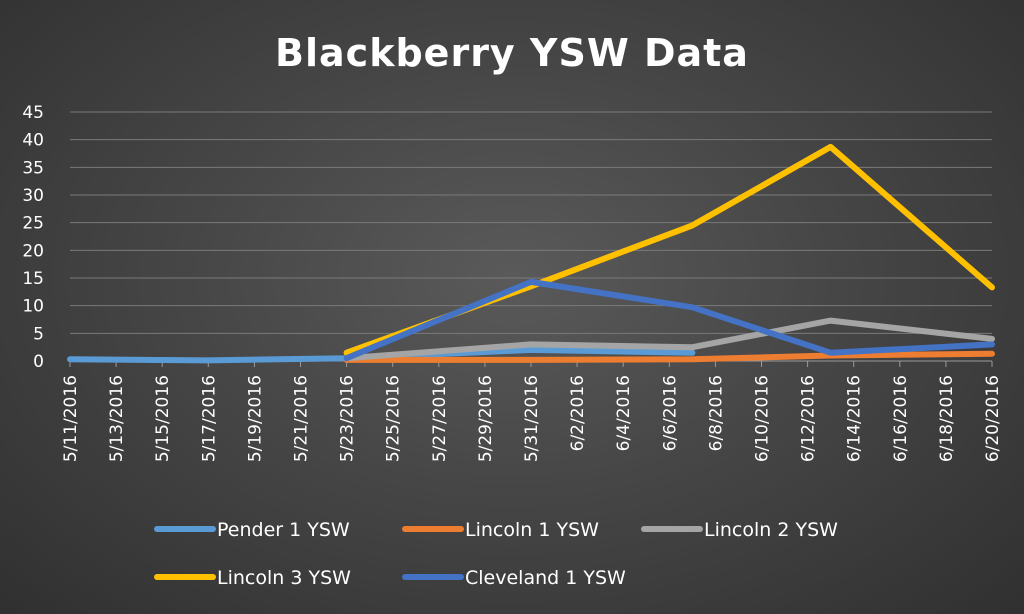 The height and width of the screenshot is (614, 1024). Describe the element at coordinates (486, 418) in the screenshot. I see `x-tick-label: 5/29/2016` at that location.